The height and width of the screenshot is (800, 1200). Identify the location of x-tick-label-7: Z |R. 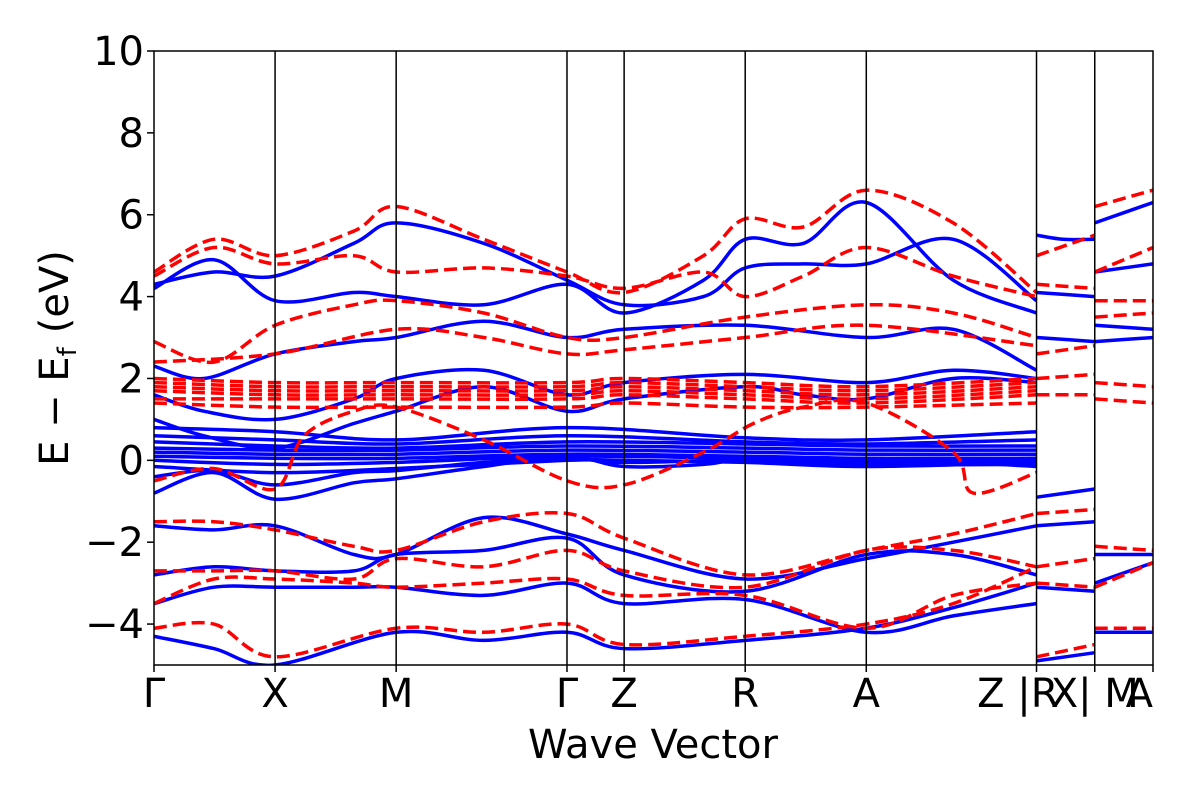
(1017, 694).